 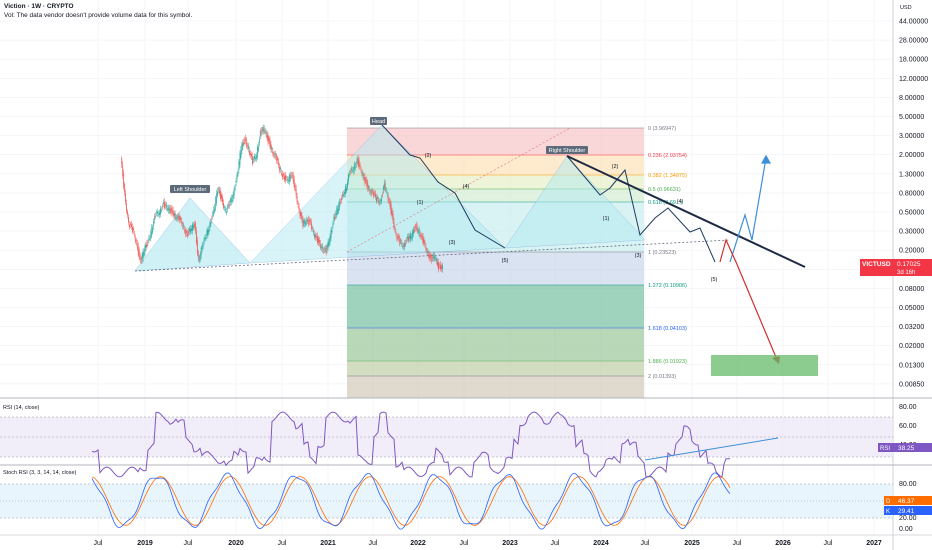 I want to click on rsi-value: 38.25, so click(x=906, y=448).